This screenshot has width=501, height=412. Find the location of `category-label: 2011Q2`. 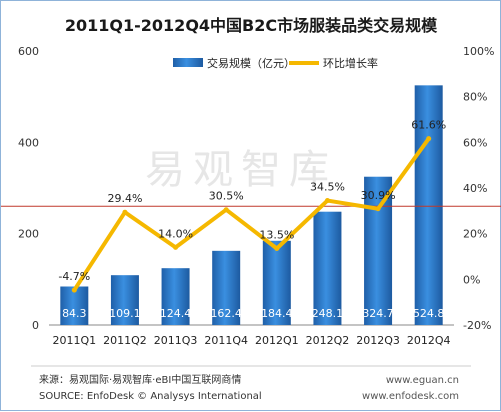

category-label: 2011Q2 is located at coordinates (125, 340).